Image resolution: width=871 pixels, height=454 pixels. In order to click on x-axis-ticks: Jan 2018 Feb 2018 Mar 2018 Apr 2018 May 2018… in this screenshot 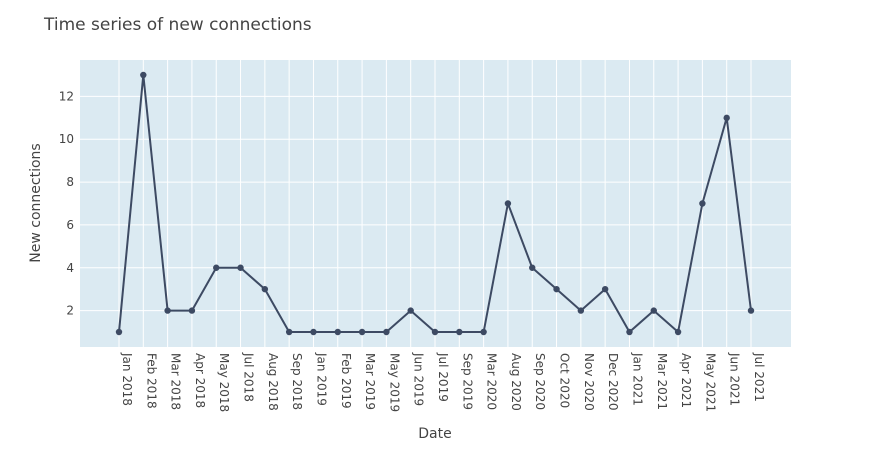, I will do `click(443, 382)`.